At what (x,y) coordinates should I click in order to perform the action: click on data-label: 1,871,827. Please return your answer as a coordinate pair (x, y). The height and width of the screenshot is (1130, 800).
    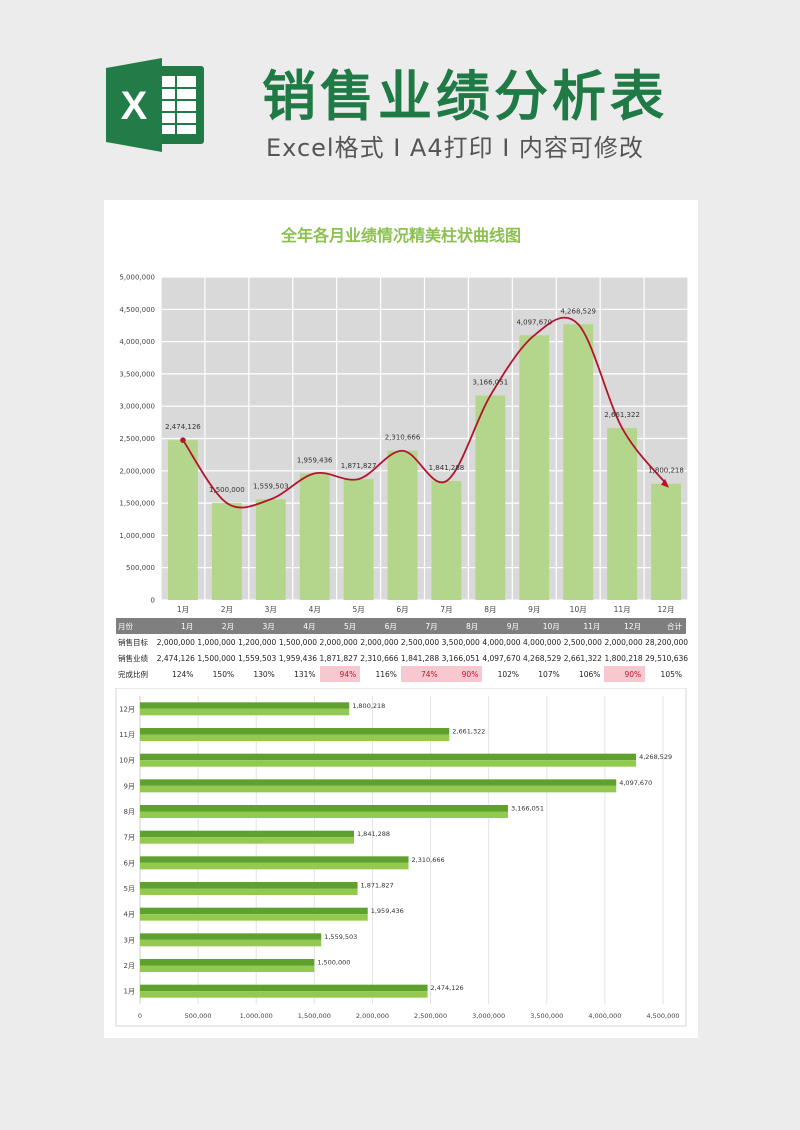
    Looking at the image, I should click on (377, 886).